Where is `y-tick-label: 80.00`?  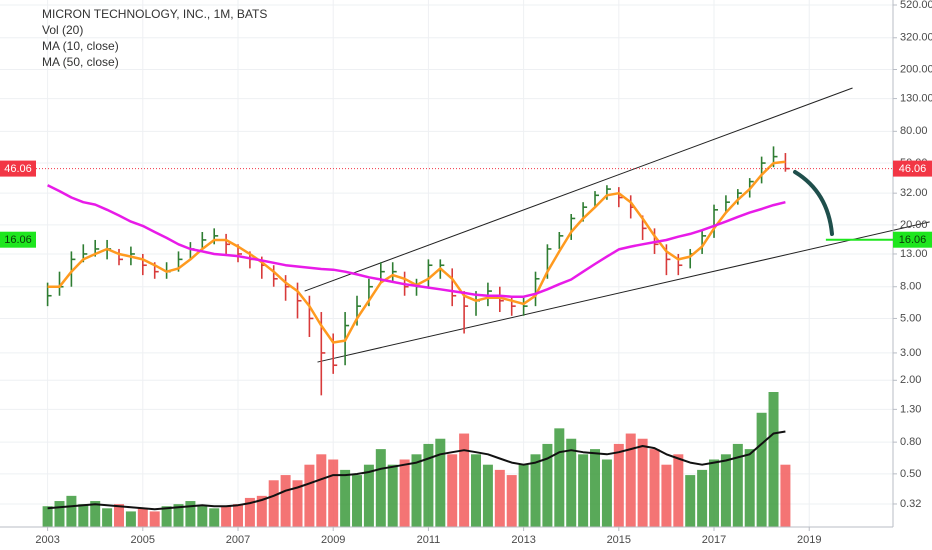 y-tick-label: 80.00 is located at coordinates (914, 131).